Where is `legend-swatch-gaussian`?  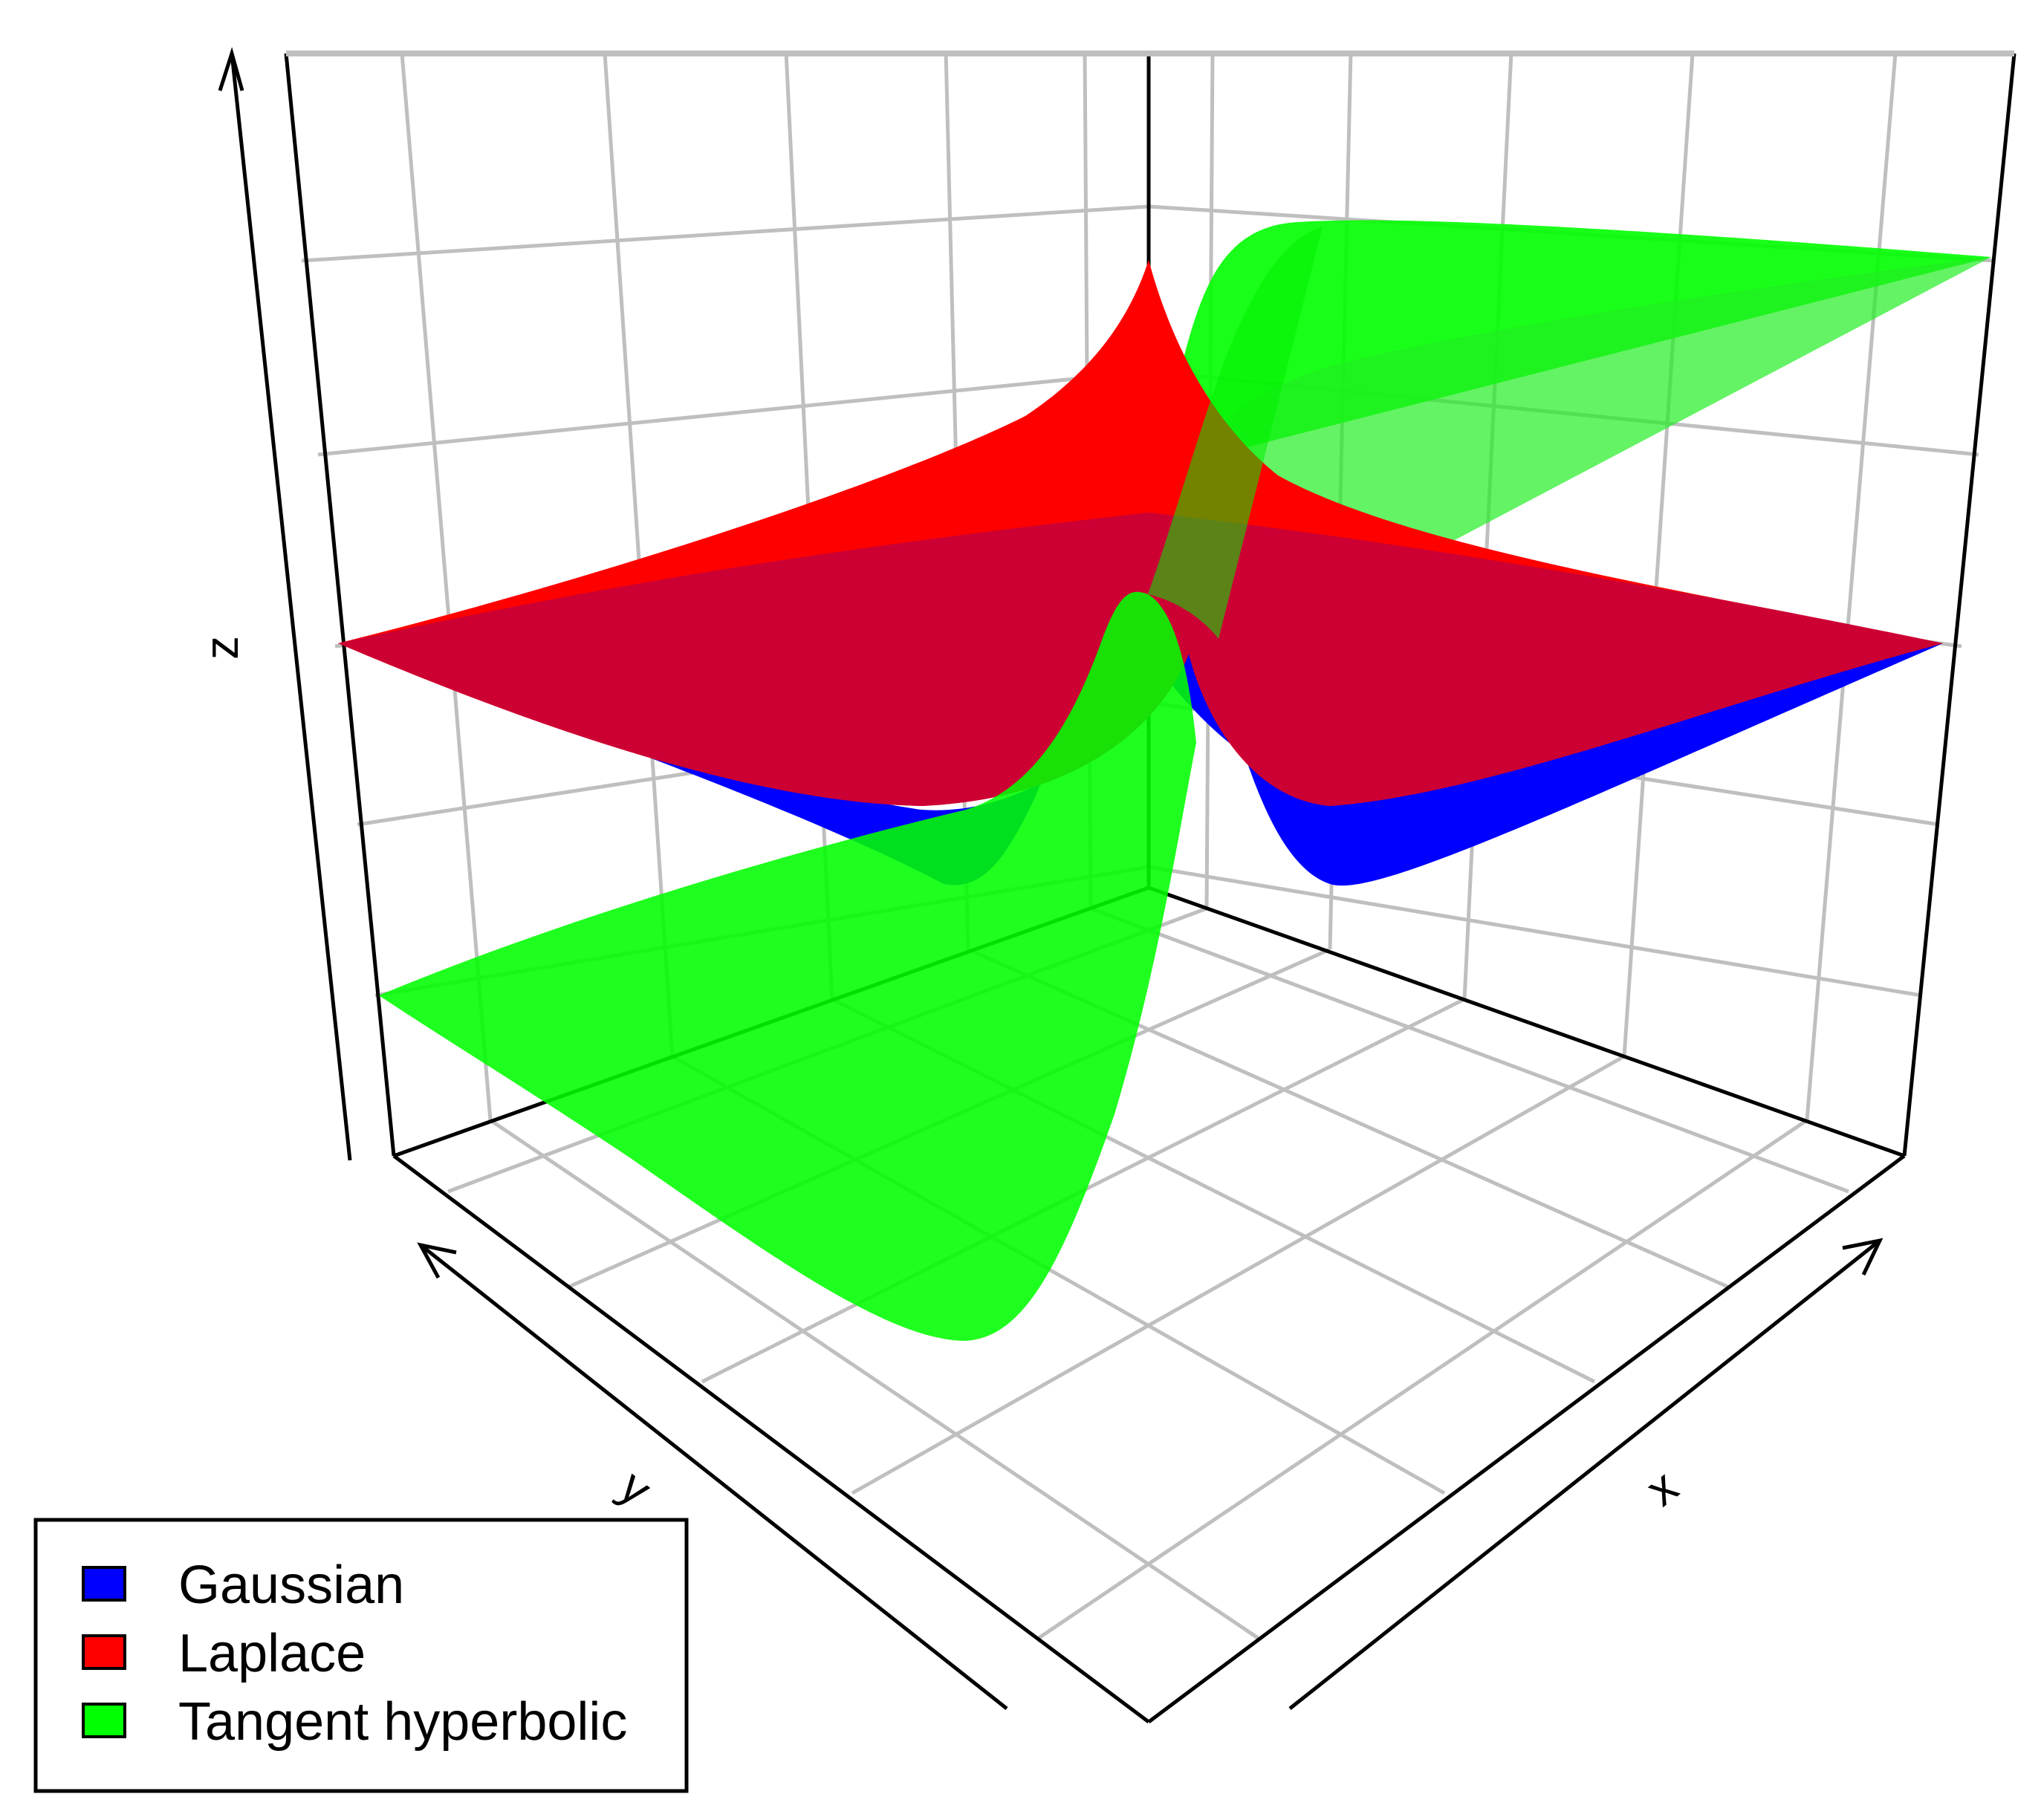
legend-swatch-gaussian is located at coordinates (104, 1584).